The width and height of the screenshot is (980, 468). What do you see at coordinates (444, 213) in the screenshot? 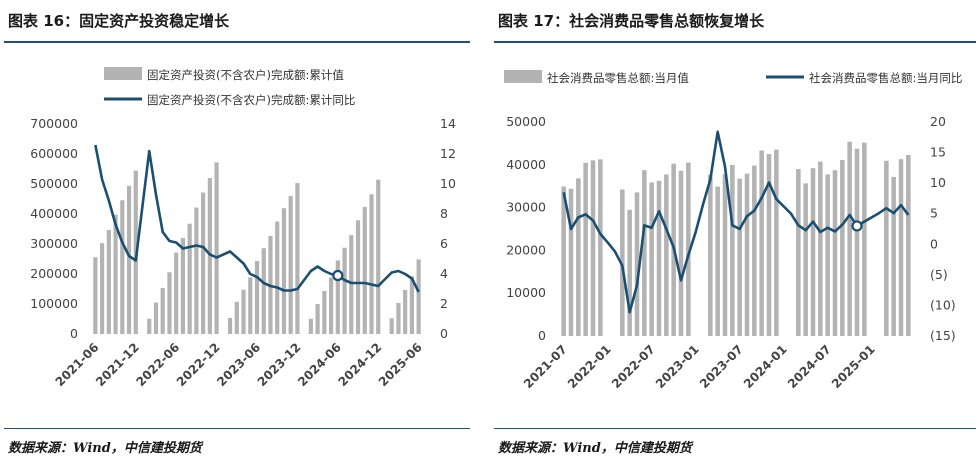
I see `right-axis-tick-label: 8` at bounding box center [444, 213].